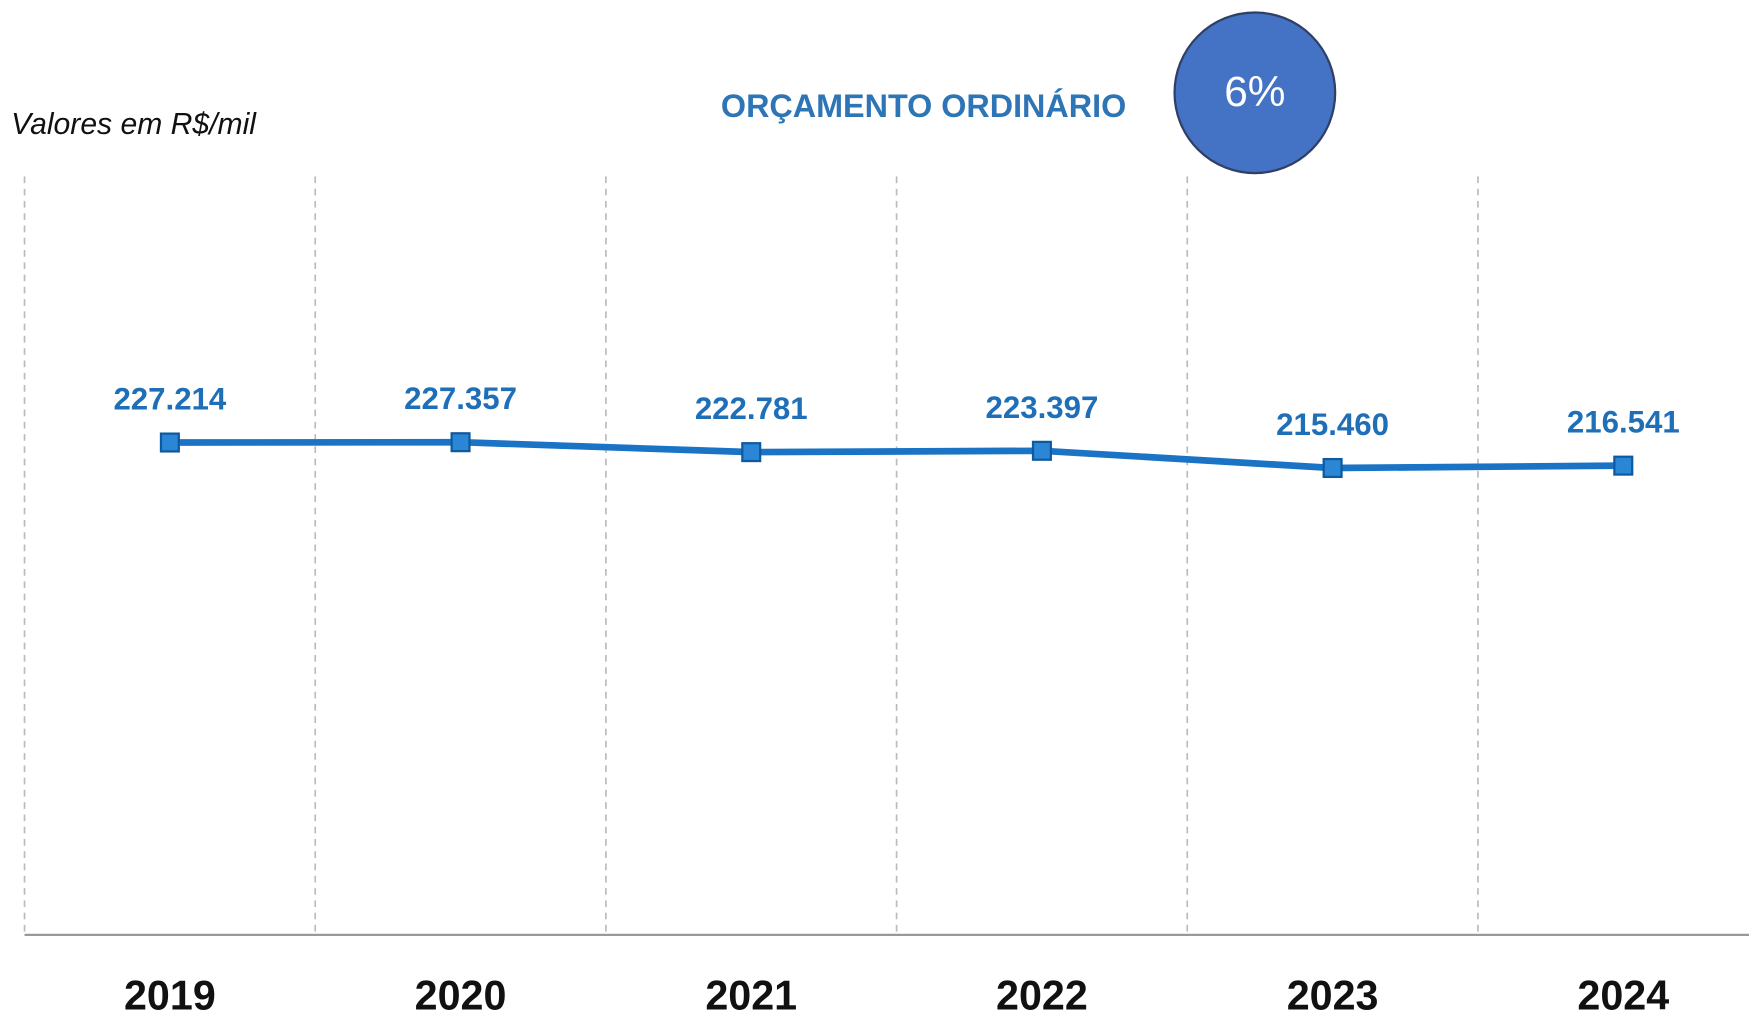 Image resolution: width=1749 pixels, height=1021 pixels. Describe the element at coordinates (134, 124) in the screenshot. I see `chart-subtitle: Valores em R$/mil` at that location.